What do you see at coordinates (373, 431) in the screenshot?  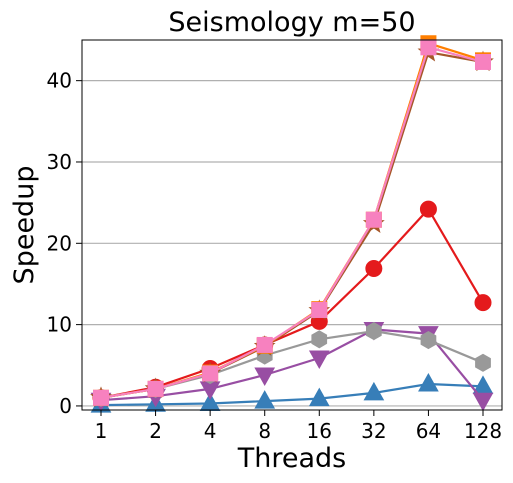 I see `x-tick-label: 32` at bounding box center [373, 431].